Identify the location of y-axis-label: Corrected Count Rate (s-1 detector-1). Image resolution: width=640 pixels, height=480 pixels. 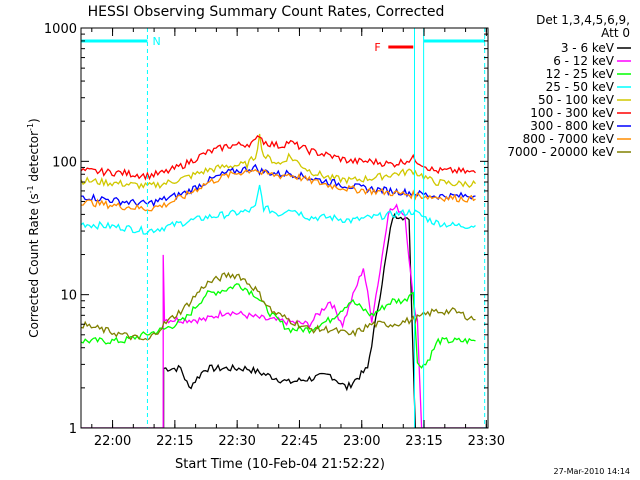
(33, 227).